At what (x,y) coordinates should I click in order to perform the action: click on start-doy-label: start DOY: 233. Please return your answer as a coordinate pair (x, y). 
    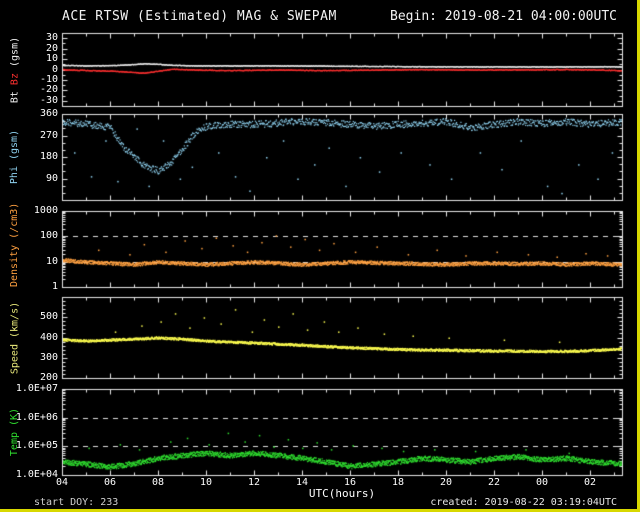
    Looking at the image, I should click on (76, 502).